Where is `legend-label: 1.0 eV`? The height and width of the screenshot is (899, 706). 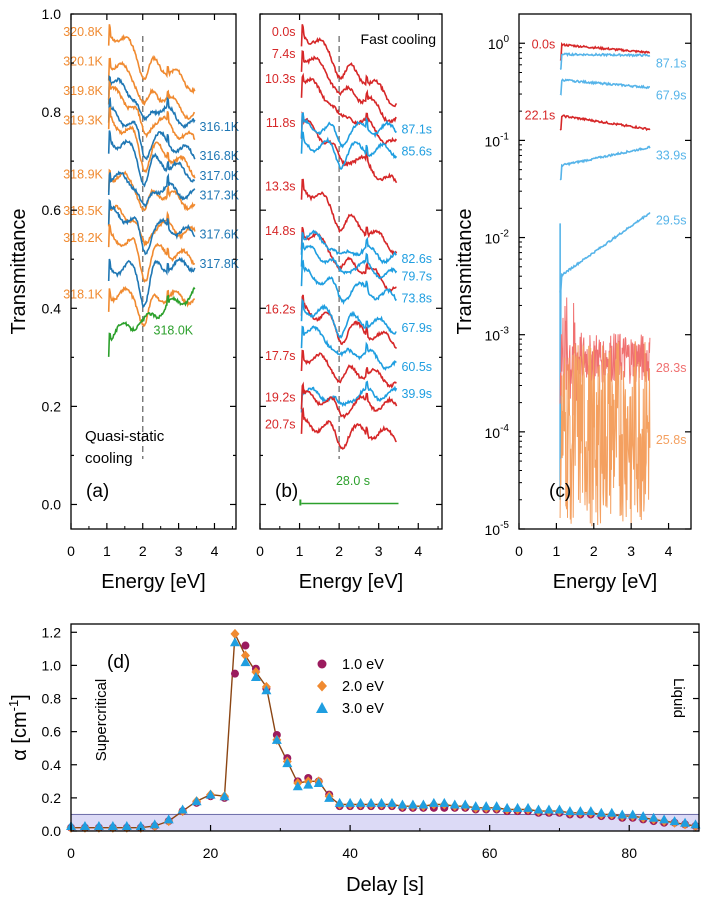
legend-label: 1.0 eV is located at coordinates (363, 665).